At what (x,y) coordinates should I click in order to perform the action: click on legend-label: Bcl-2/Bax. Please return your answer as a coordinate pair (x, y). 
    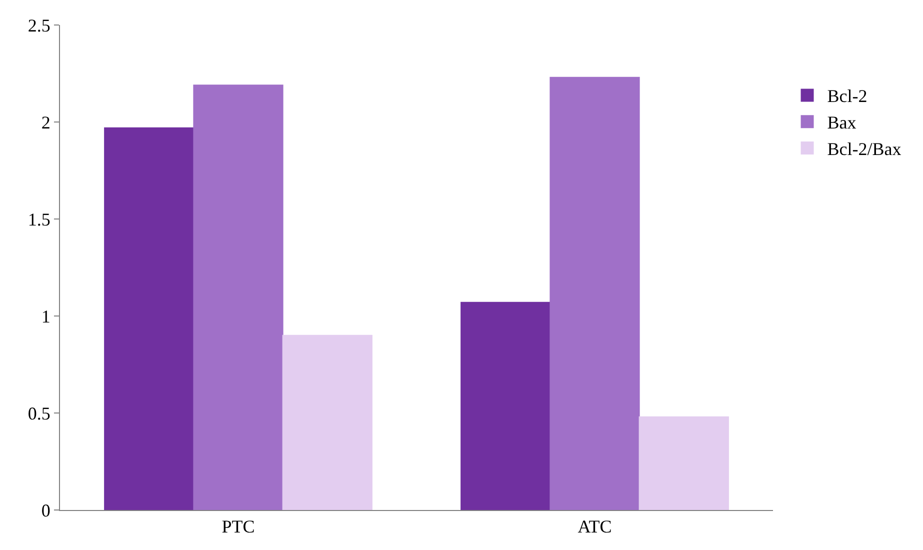
    Looking at the image, I should click on (864, 149).